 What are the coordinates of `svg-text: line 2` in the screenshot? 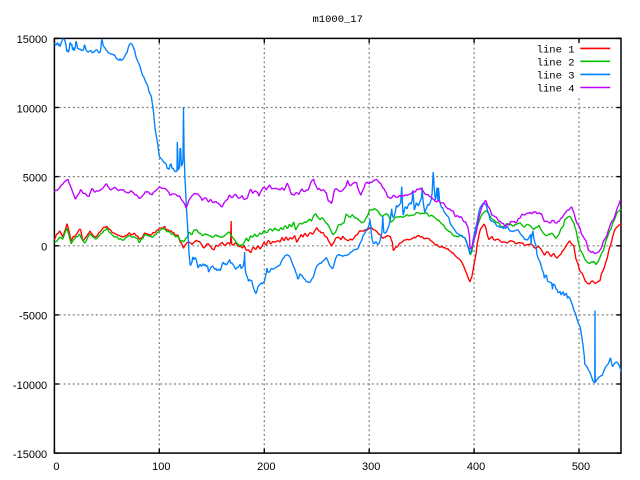 It's located at (556, 63).